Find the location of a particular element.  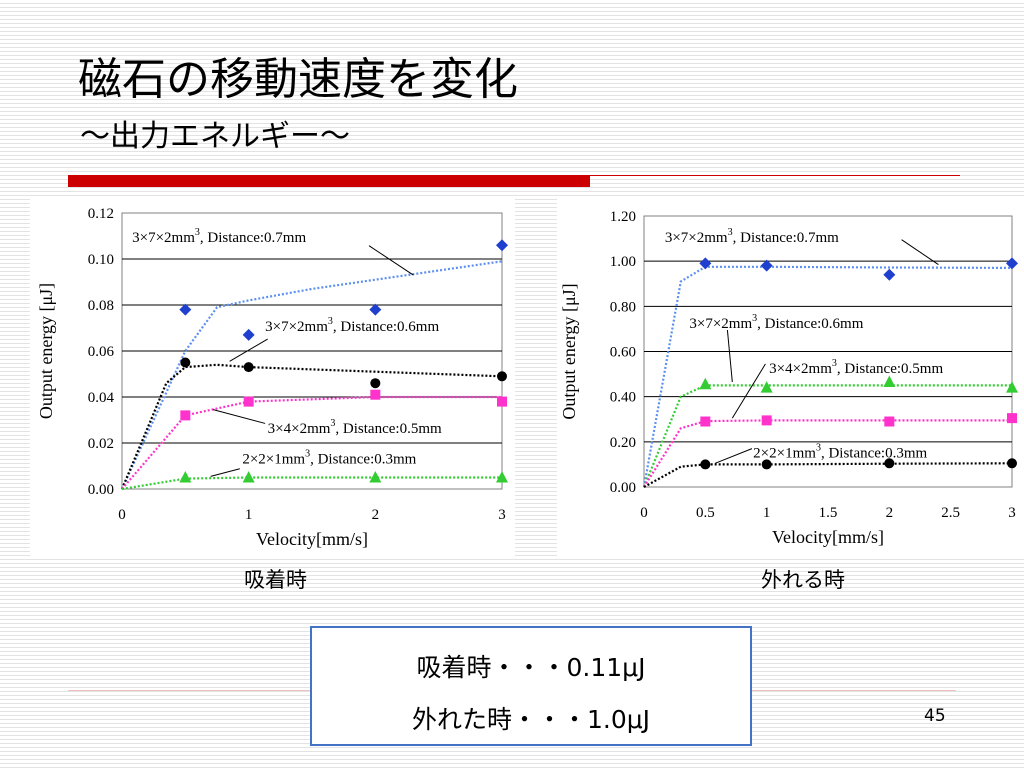

left-xaxis-title: Velocity[mm/s] is located at coordinates (312, 539).